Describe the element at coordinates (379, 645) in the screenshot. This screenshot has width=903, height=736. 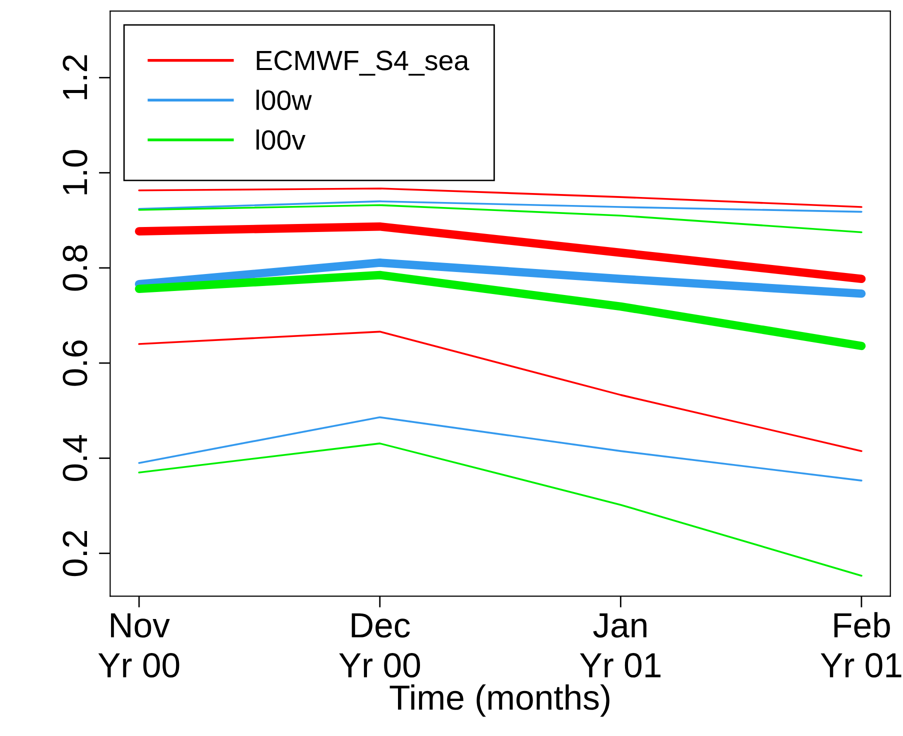
I see `x-tick-label: Dec Yr 00` at that location.